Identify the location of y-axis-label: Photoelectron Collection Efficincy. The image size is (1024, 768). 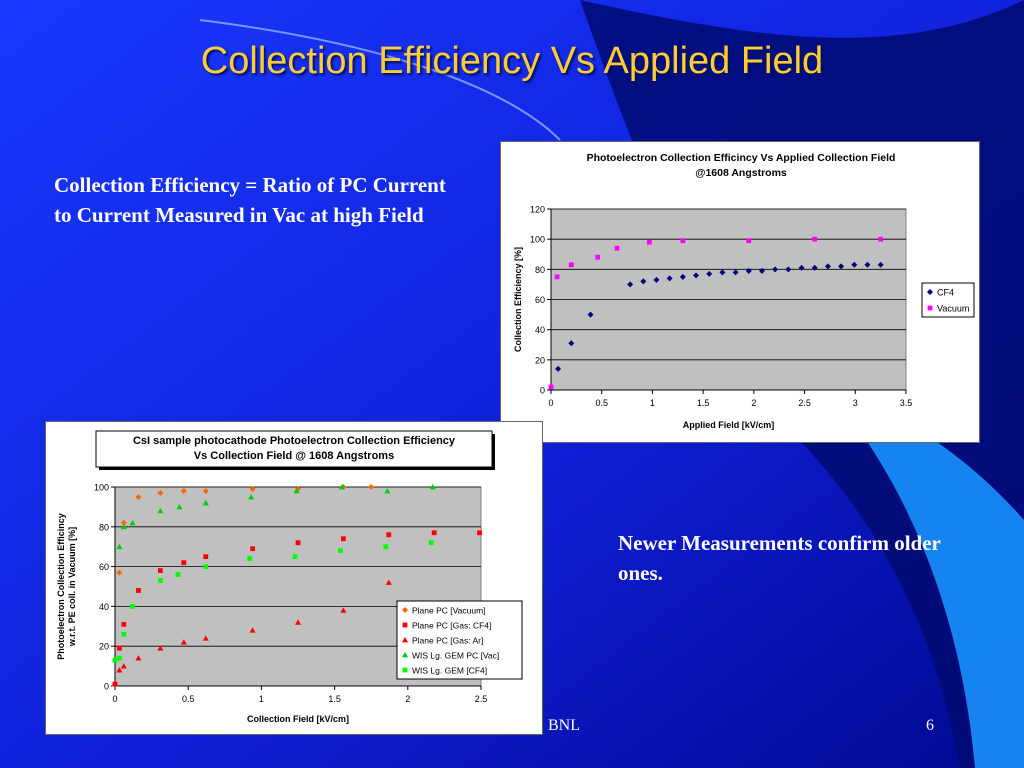
(61, 586).